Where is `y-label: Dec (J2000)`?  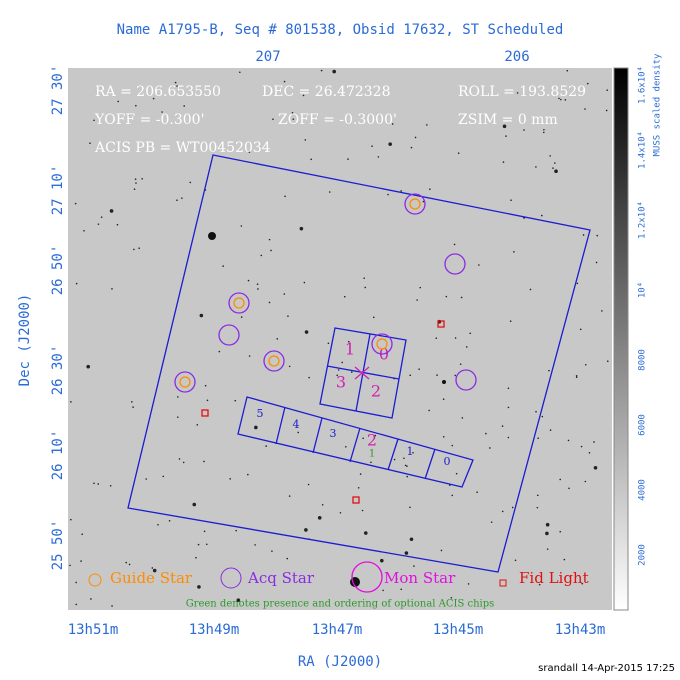
y-label: Dec (J2000) is located at coordinates (25, 340).